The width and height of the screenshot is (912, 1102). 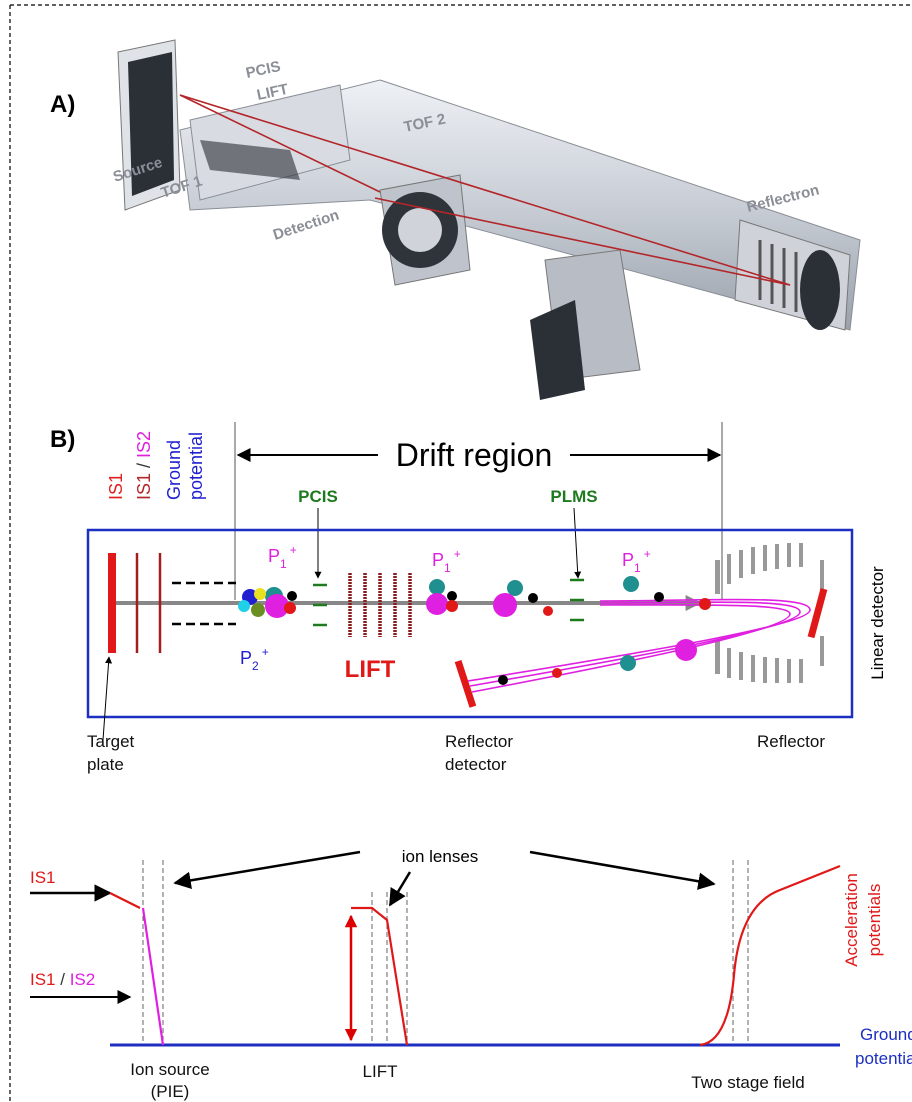 What do you see at coordinates (448, 602) in the screenshot?
I see `gate-electrodes` at bounding box center [448, 602].